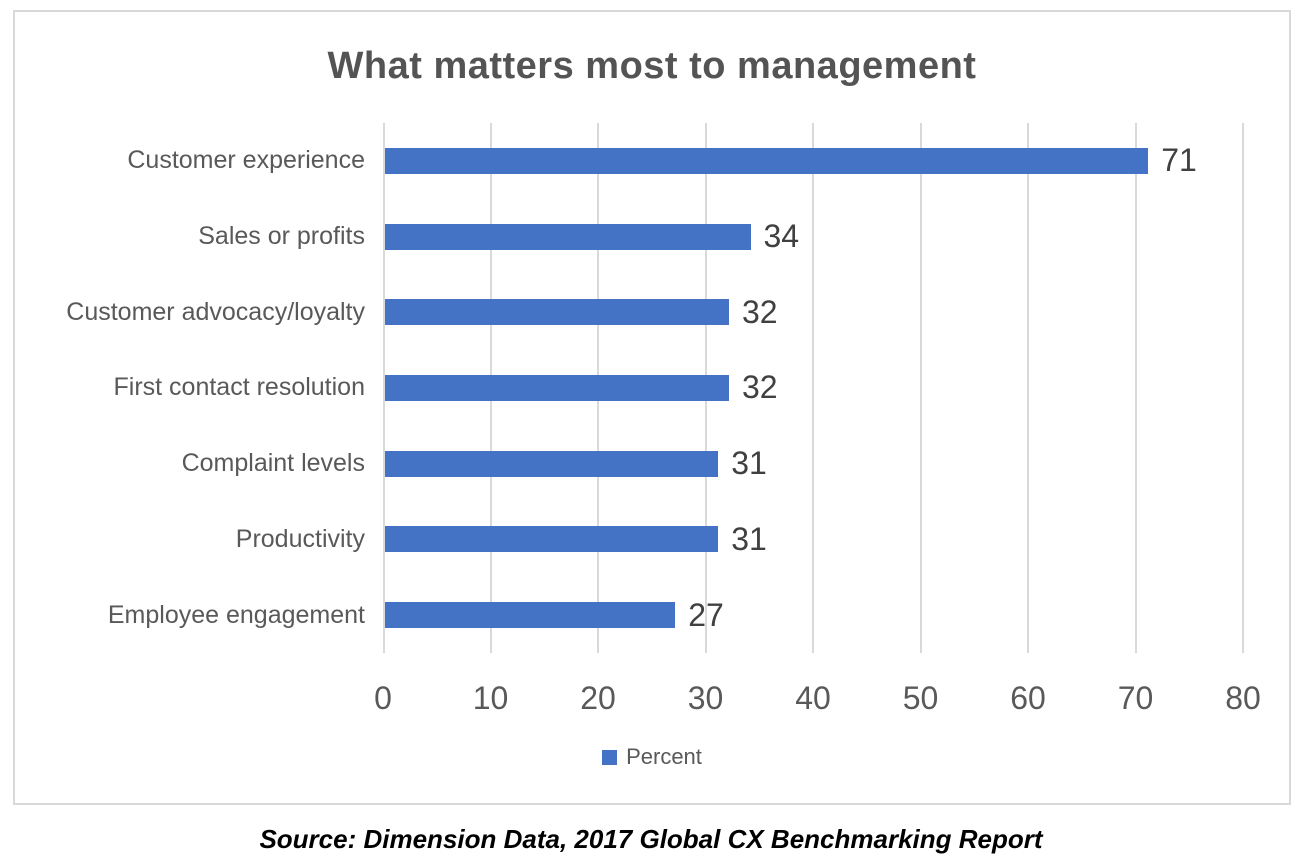 This screenshot has width=1302, height=868. Describe the element at coordinates (706, 614) in the screenshot. I see `value-label: 27` at that location.